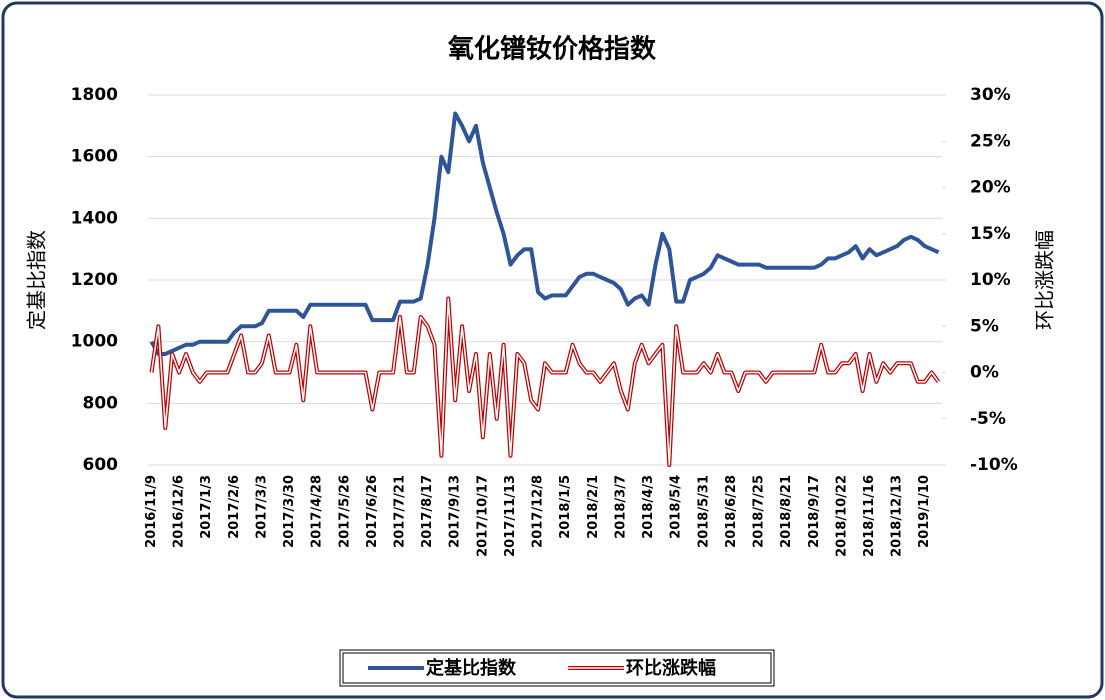 The image size is (1105, 700). What do you see at coordinates (557, 668) in the screenshot?
I see `legend-inner` at bounding box center [557, 668].